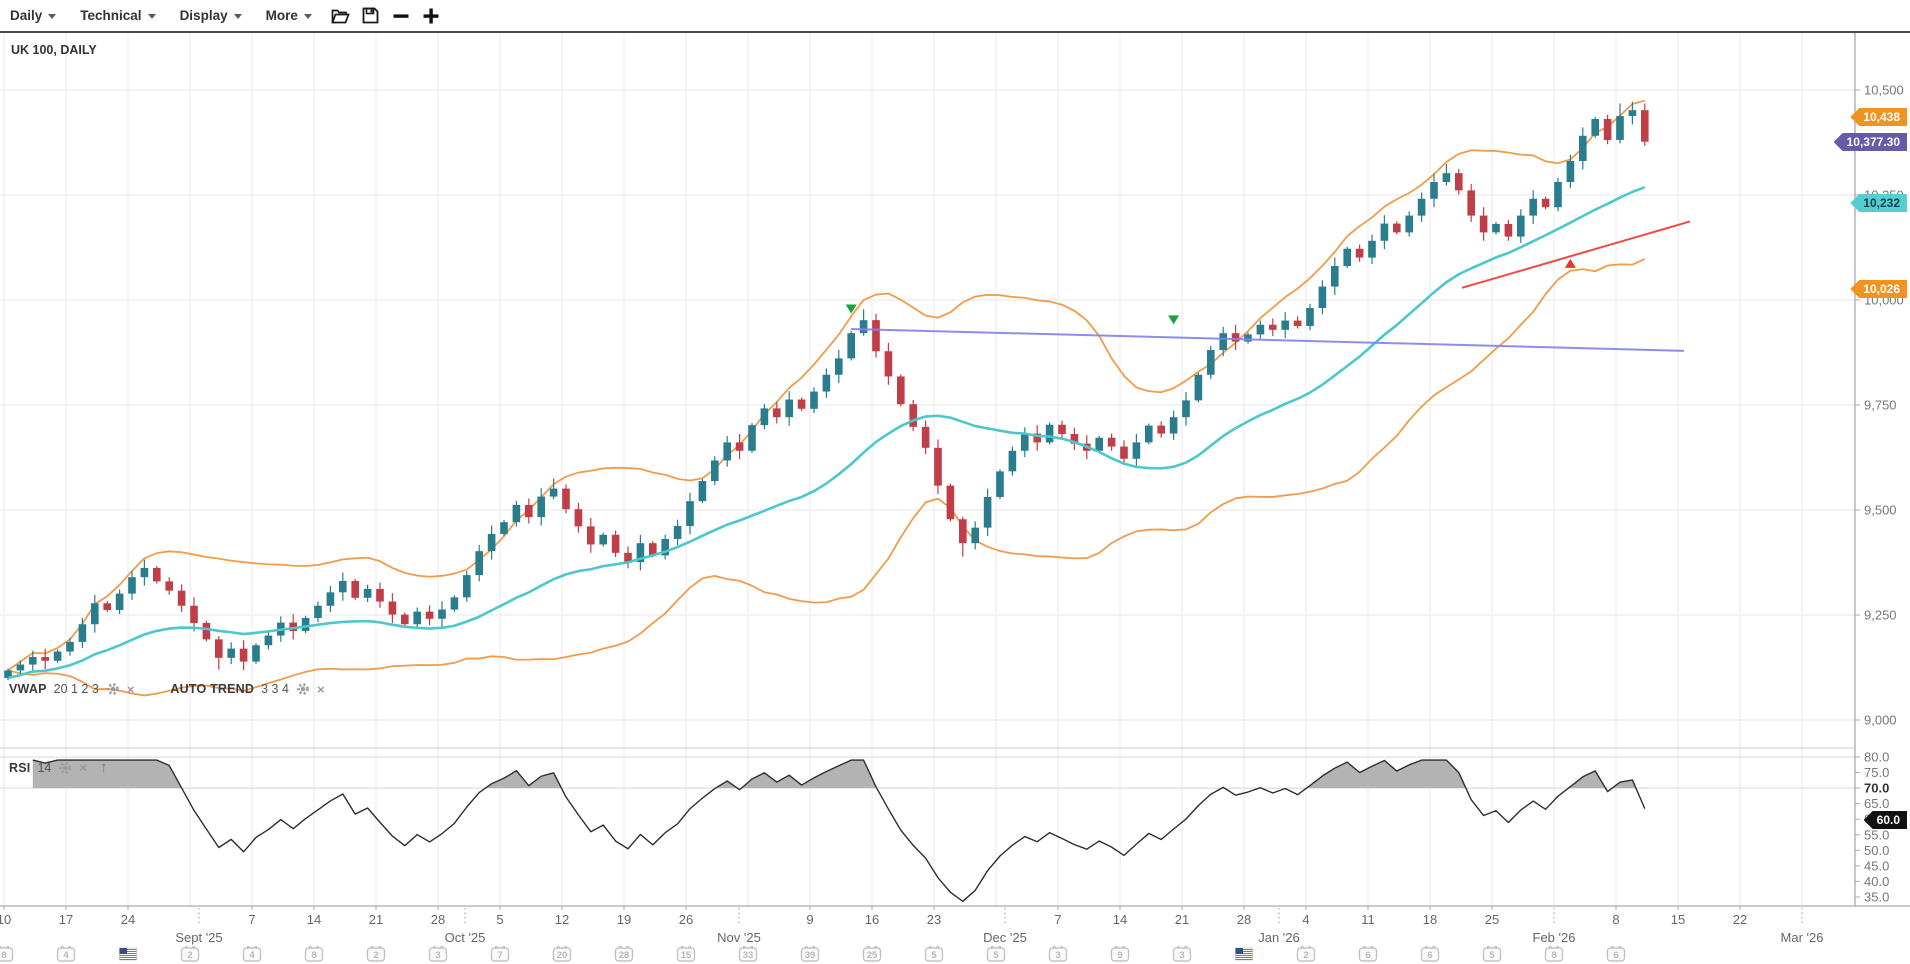  What do you see at coordinates (303, 689) in the screenshot?
I see `autotrend-settings-gear-icon` at bounding box center [303, 689].